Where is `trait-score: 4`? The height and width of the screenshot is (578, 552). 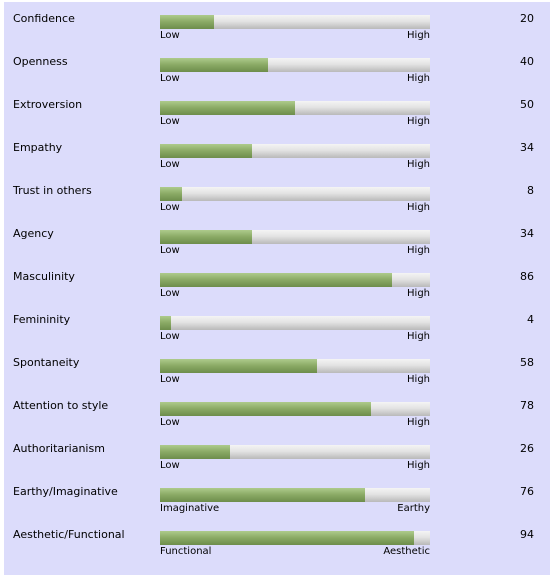
trait-score: 4 is located at coordinates (530, 319).